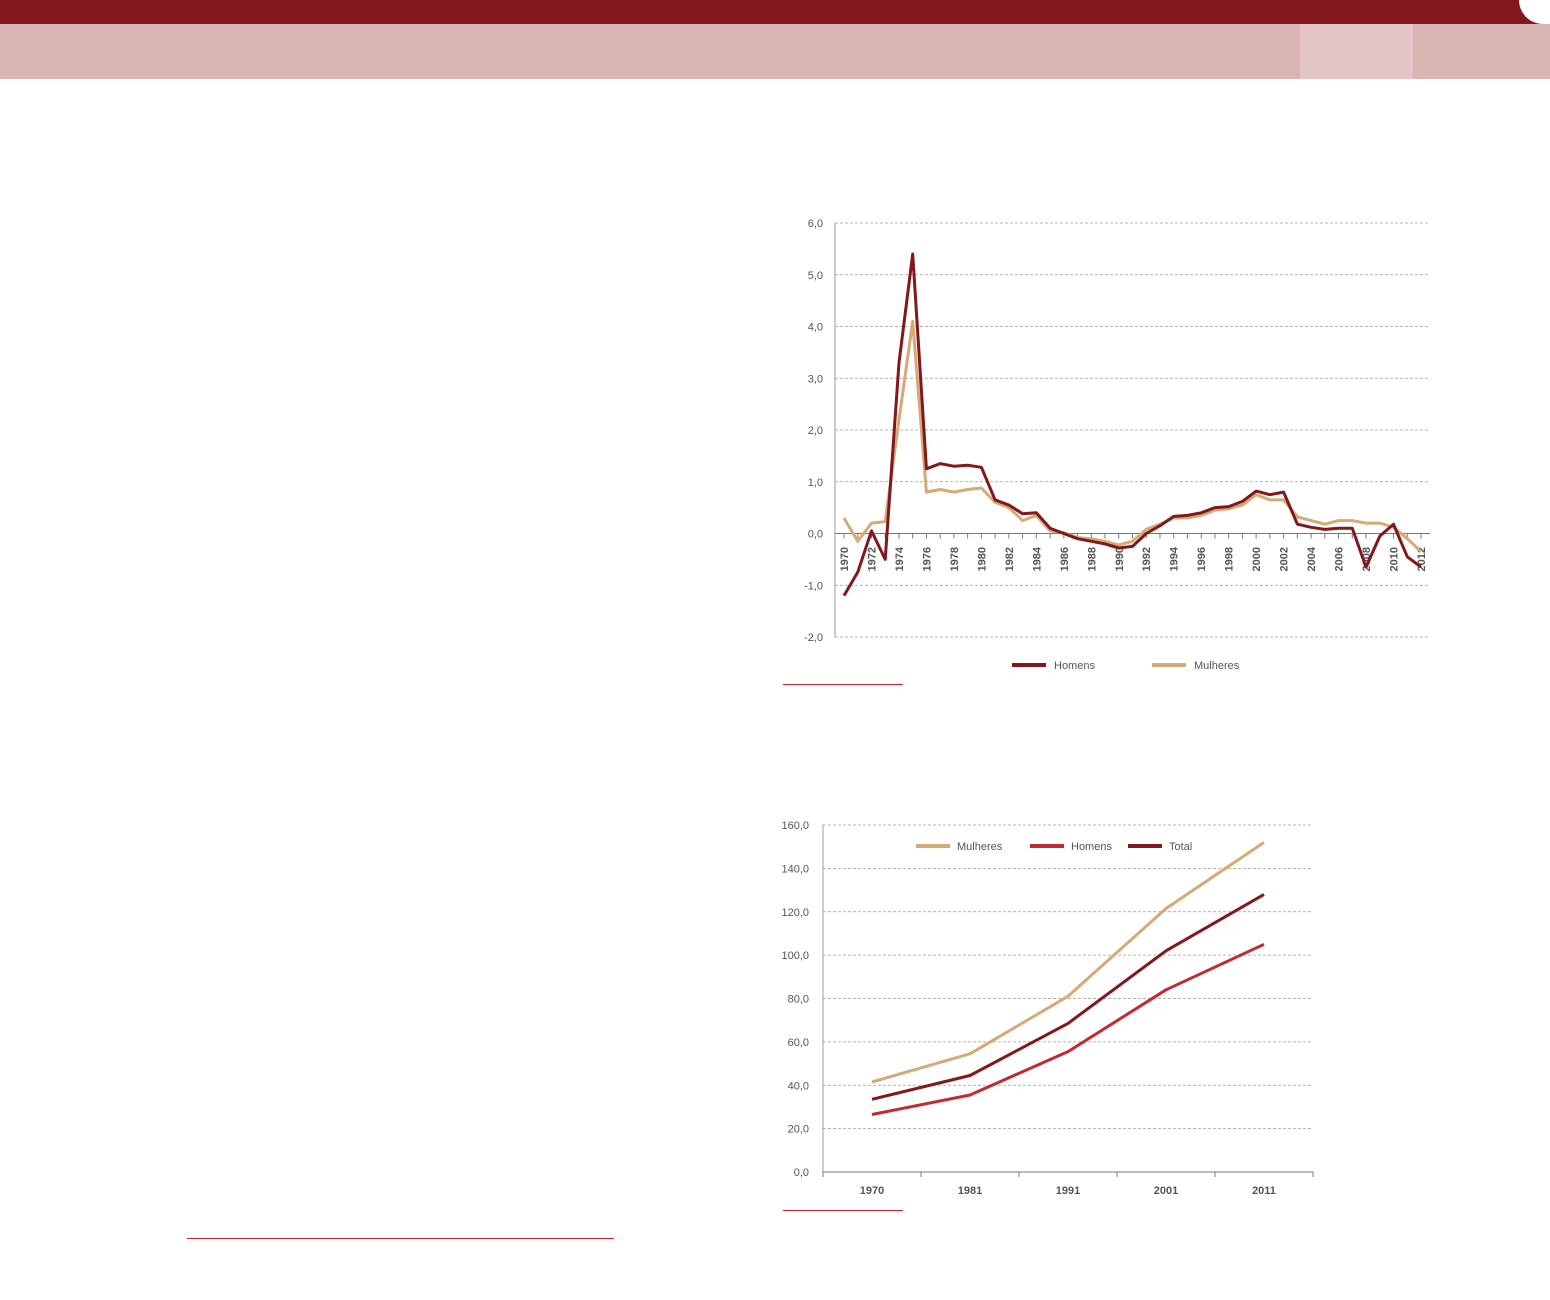 Image resolution: width=1550 pixels, height=1300 pixels. What do you see at coordinates (1312, 558) in the screenshot?
I see `x-tick-label: 2004` at bounding box center [1312, 558].